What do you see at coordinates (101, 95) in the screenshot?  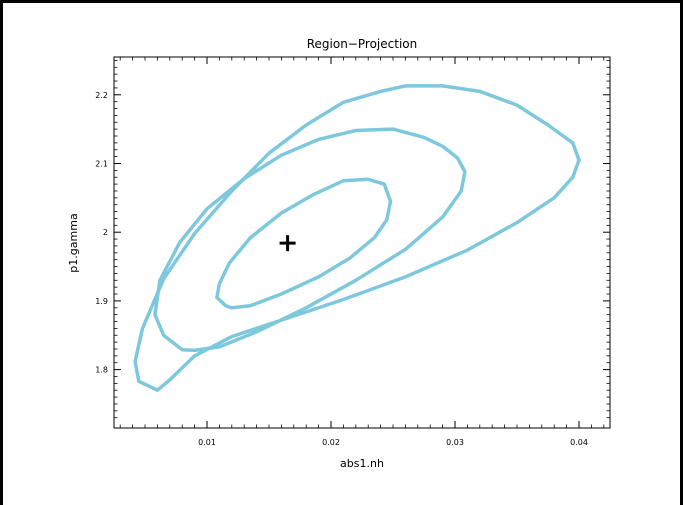 I see `y-tick-label: 2.2` at bounding box center [101, 95].